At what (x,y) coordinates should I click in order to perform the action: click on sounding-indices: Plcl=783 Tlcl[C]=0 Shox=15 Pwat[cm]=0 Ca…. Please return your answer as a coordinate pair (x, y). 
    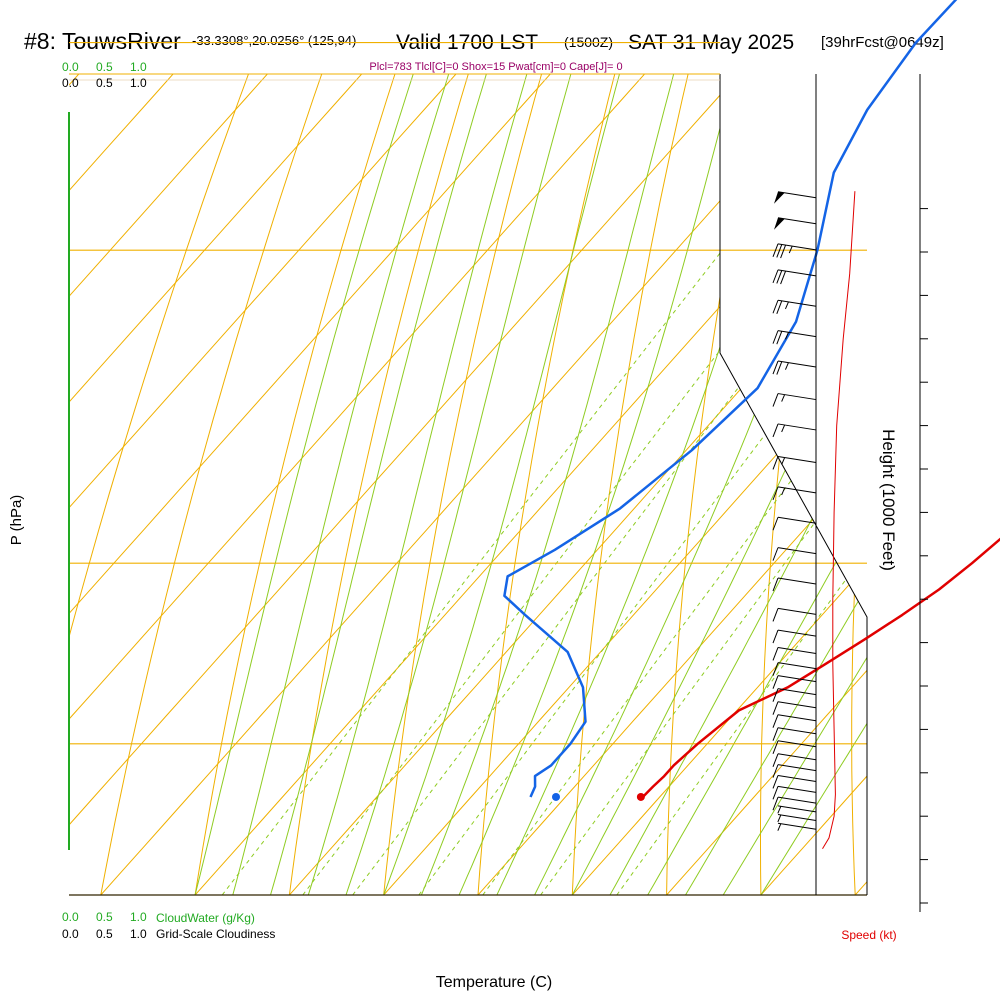
    Looking at the image, I should click on (495, 67).